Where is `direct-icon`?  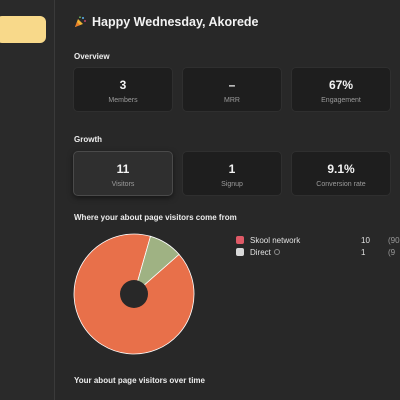
direct-icon is located at coordinates (240, 252).